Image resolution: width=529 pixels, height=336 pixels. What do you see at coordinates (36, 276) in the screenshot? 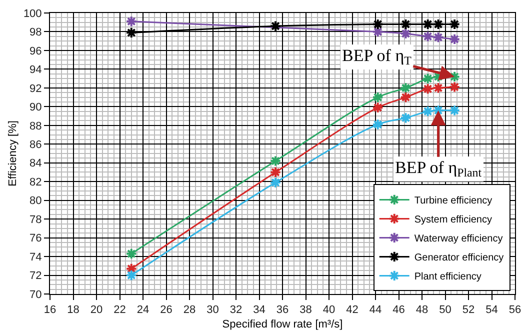
I see `y-tick-label: 72` at bounding box center [36, 276].